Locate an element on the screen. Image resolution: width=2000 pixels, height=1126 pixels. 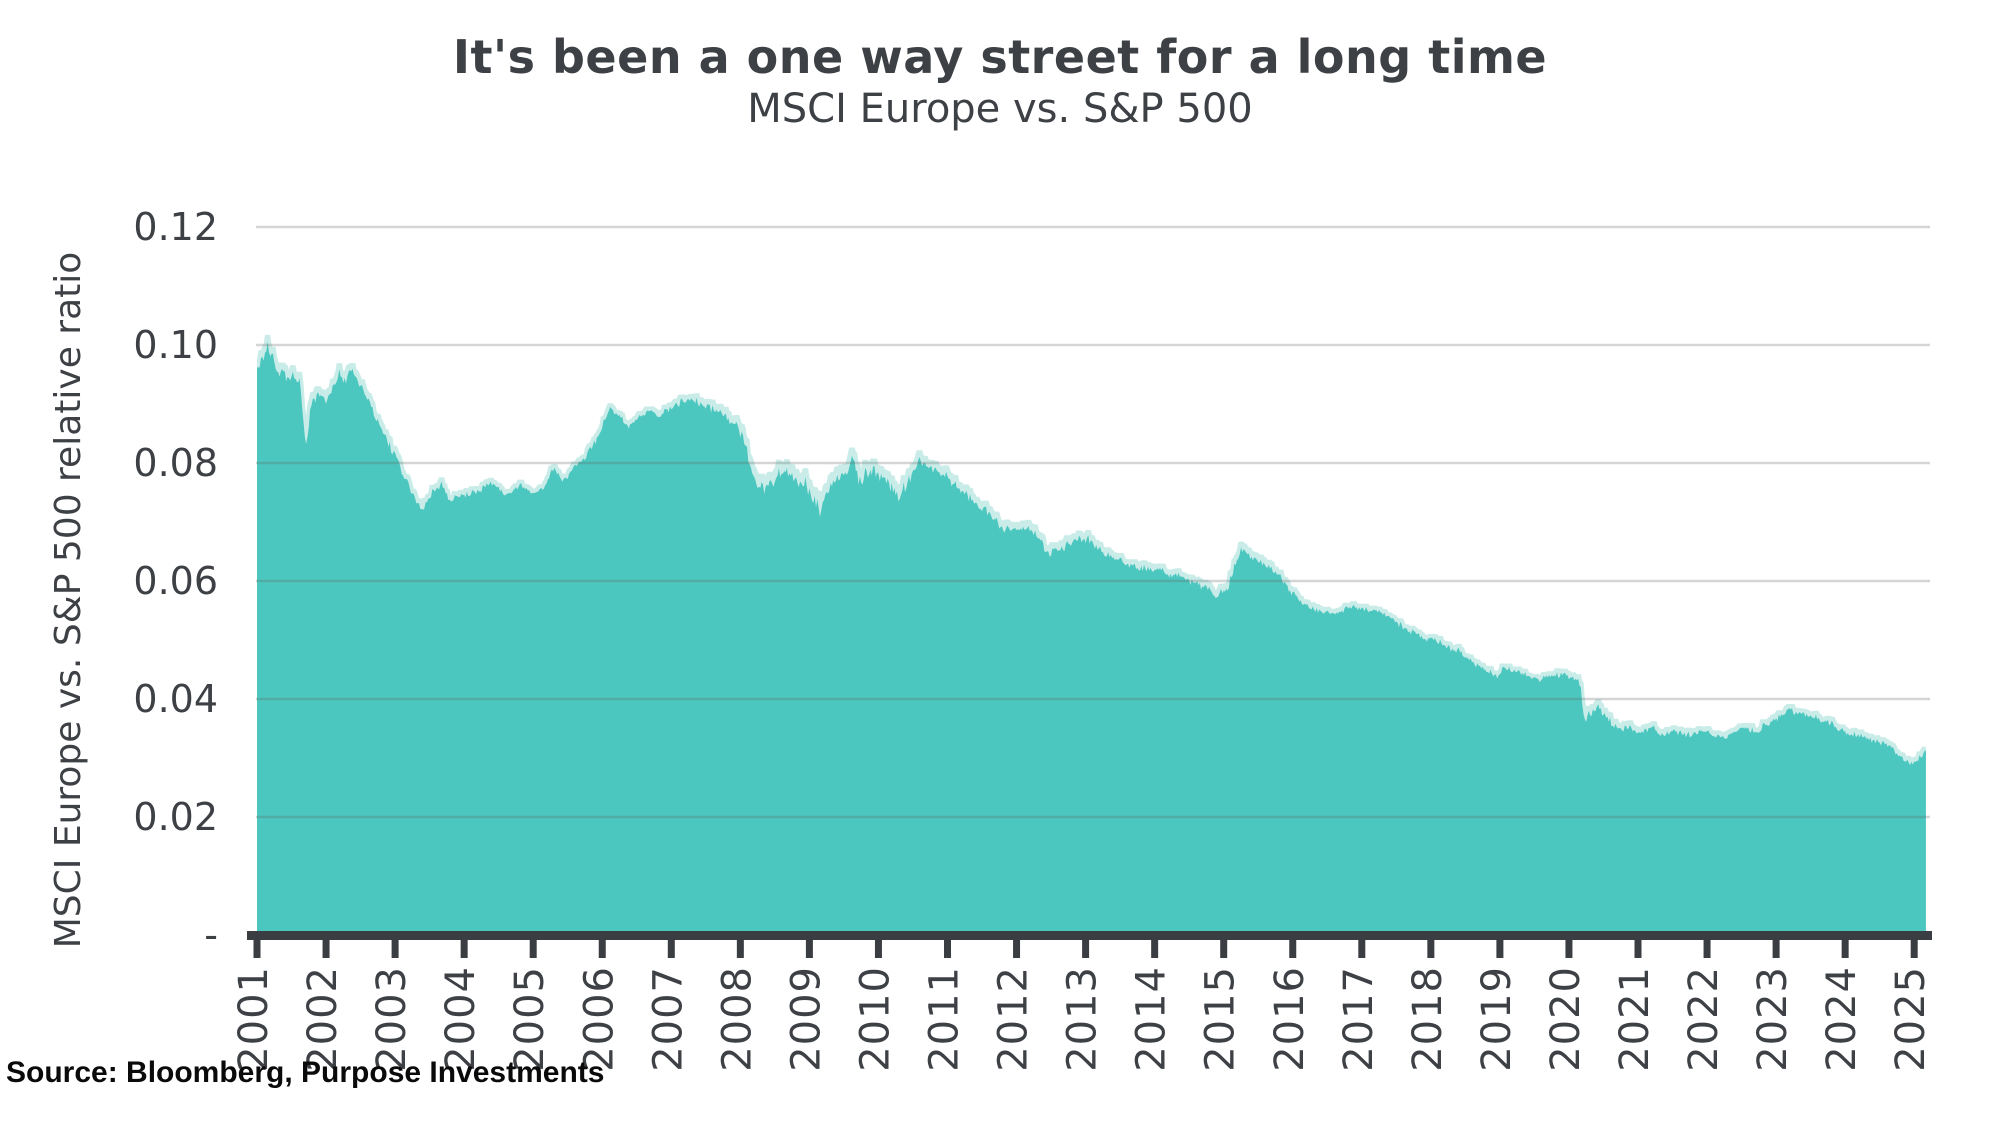
x-tick-label: 2019 is located at coordinates (1497, 1019).